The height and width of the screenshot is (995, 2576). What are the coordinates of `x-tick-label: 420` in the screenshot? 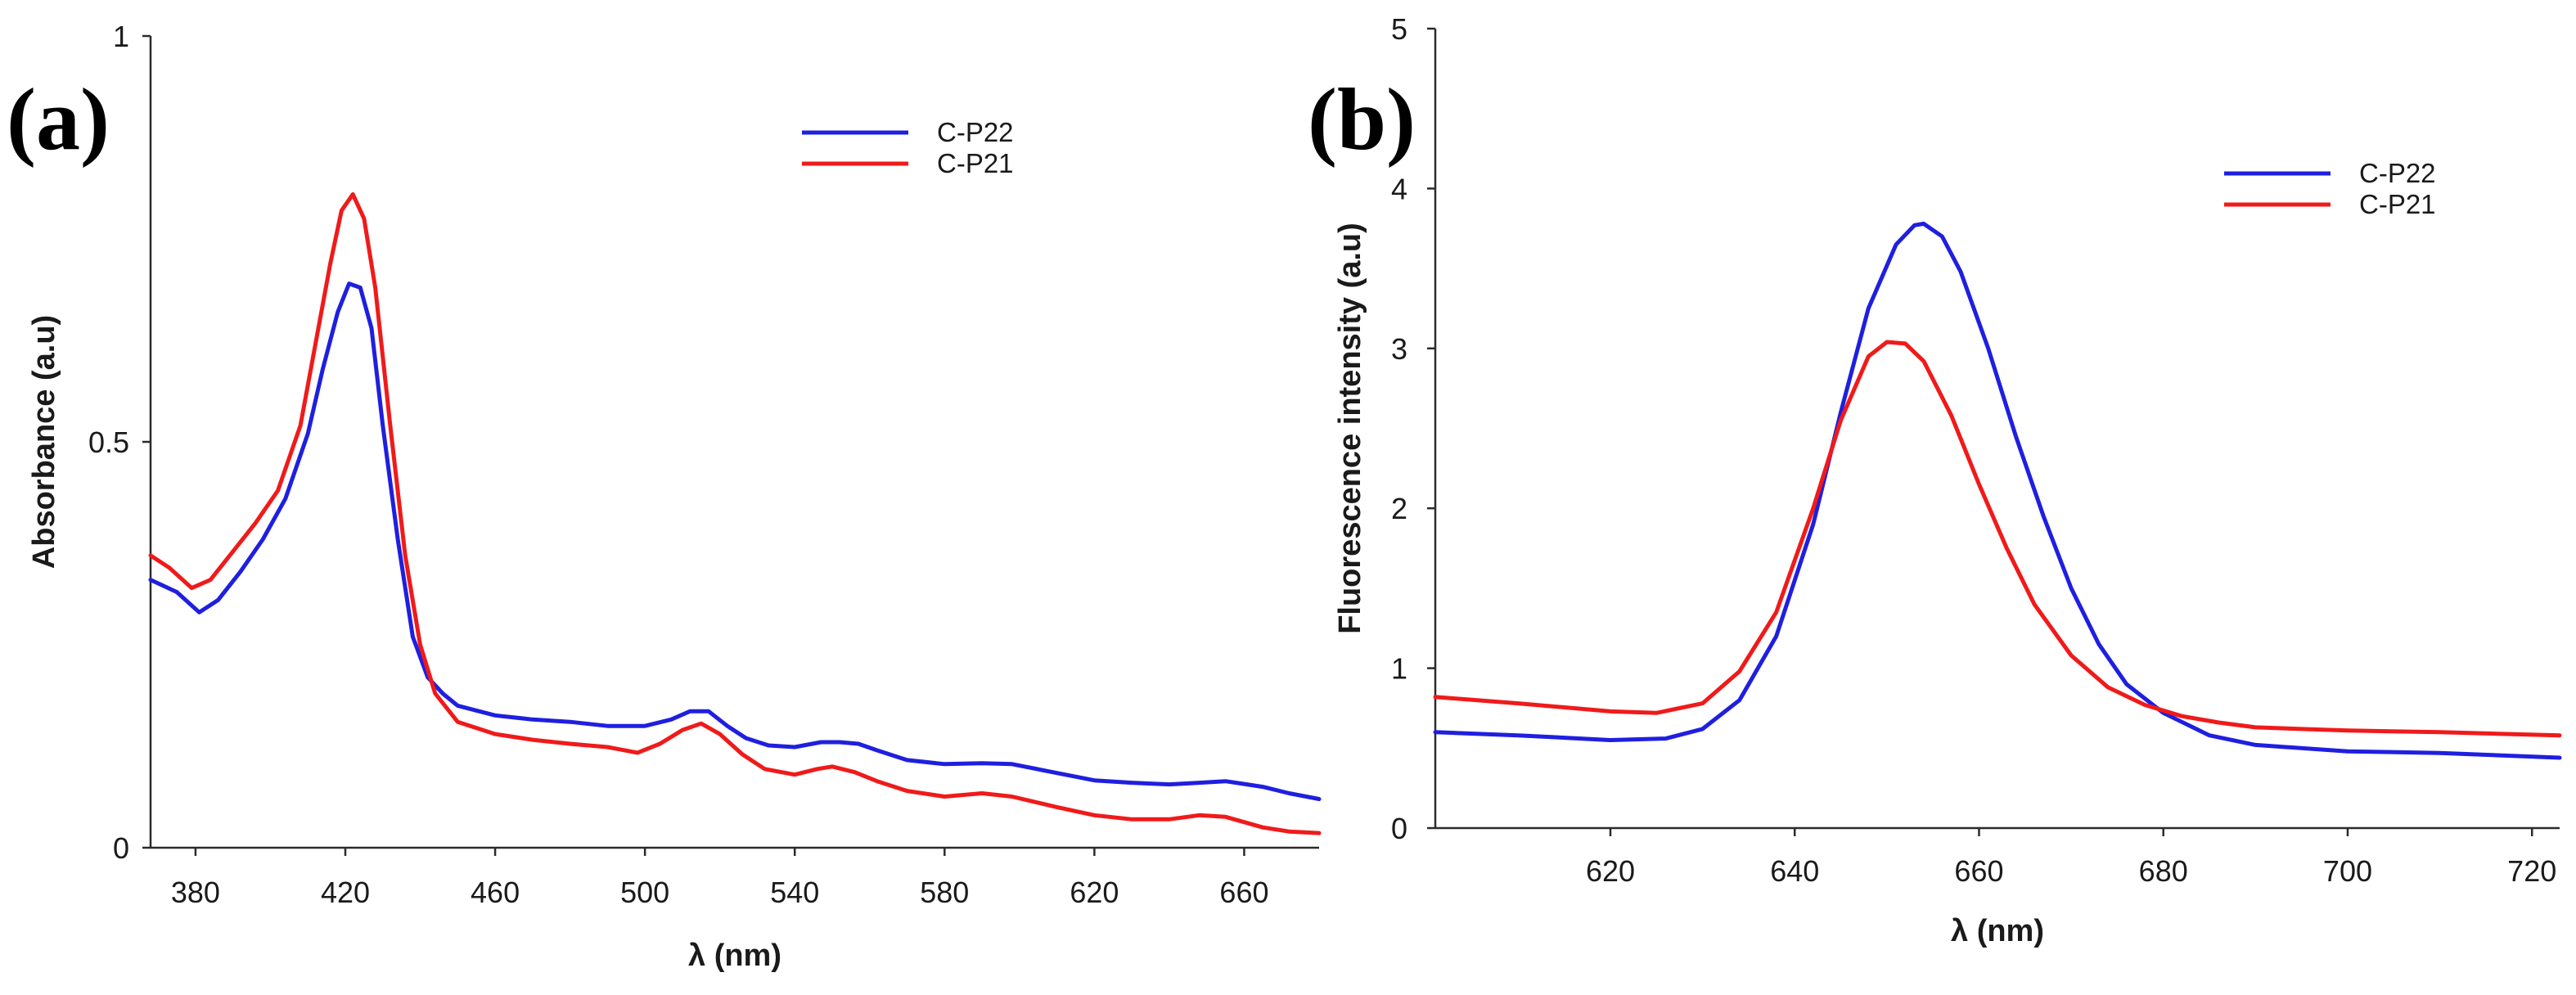 It's located at (345, 893).